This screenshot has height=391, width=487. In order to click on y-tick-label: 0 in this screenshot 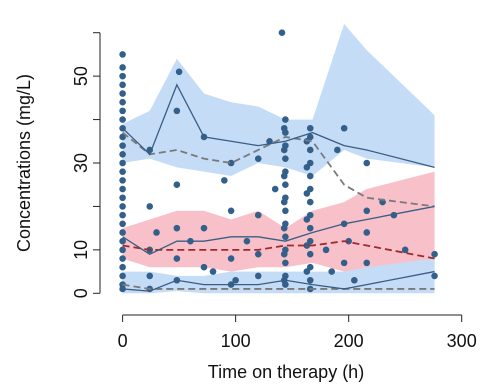, I will do `click(81, 293)`.